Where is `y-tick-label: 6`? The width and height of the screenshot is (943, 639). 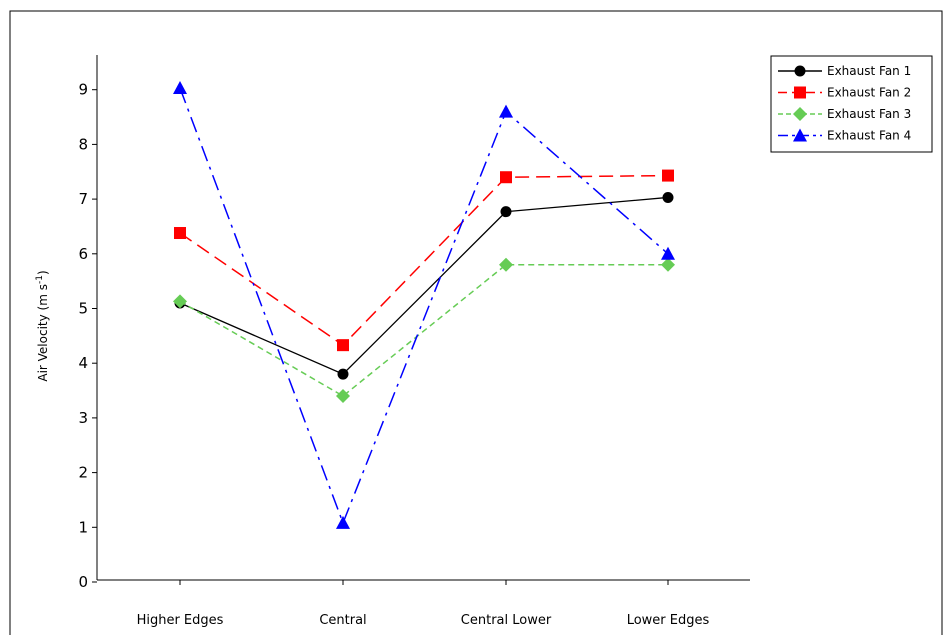 y-tick-label: 6 is located at coordinates (83, 254).